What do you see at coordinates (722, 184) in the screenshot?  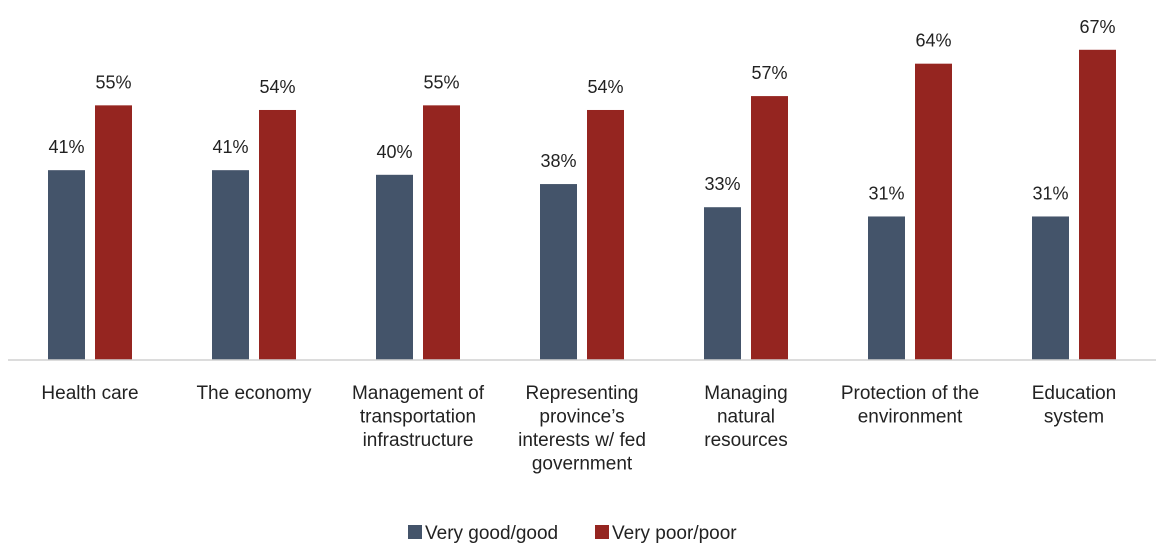 I see `data-label: 33%` at bounding box center [722, 184].